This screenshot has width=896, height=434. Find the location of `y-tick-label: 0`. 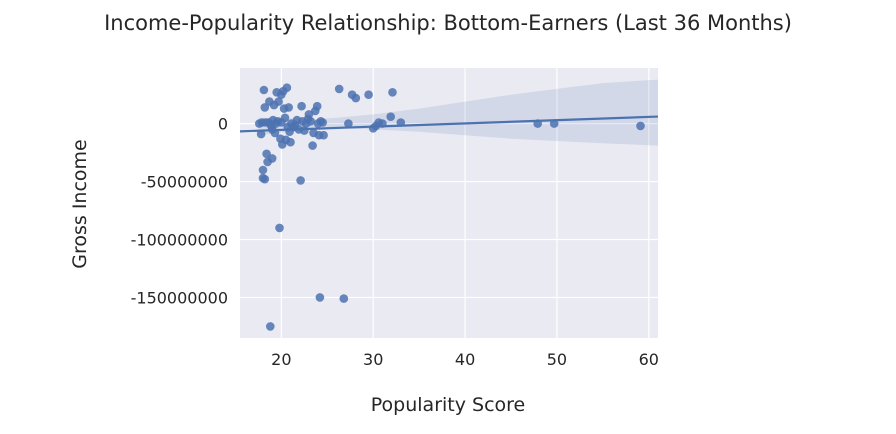

y-tick-label: 0 is located at coordinates (223, 124).